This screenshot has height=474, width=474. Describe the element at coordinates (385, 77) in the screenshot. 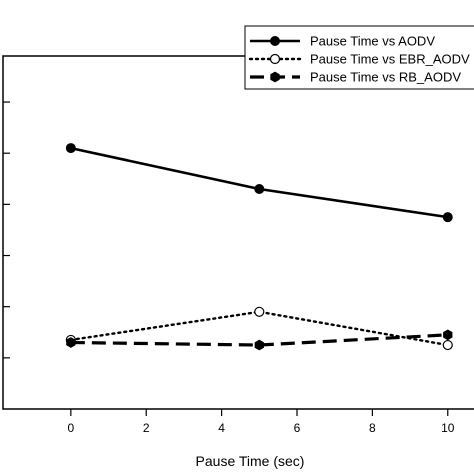

I see `legend-label-2: Pause Time vs RB_AODV` at that location.